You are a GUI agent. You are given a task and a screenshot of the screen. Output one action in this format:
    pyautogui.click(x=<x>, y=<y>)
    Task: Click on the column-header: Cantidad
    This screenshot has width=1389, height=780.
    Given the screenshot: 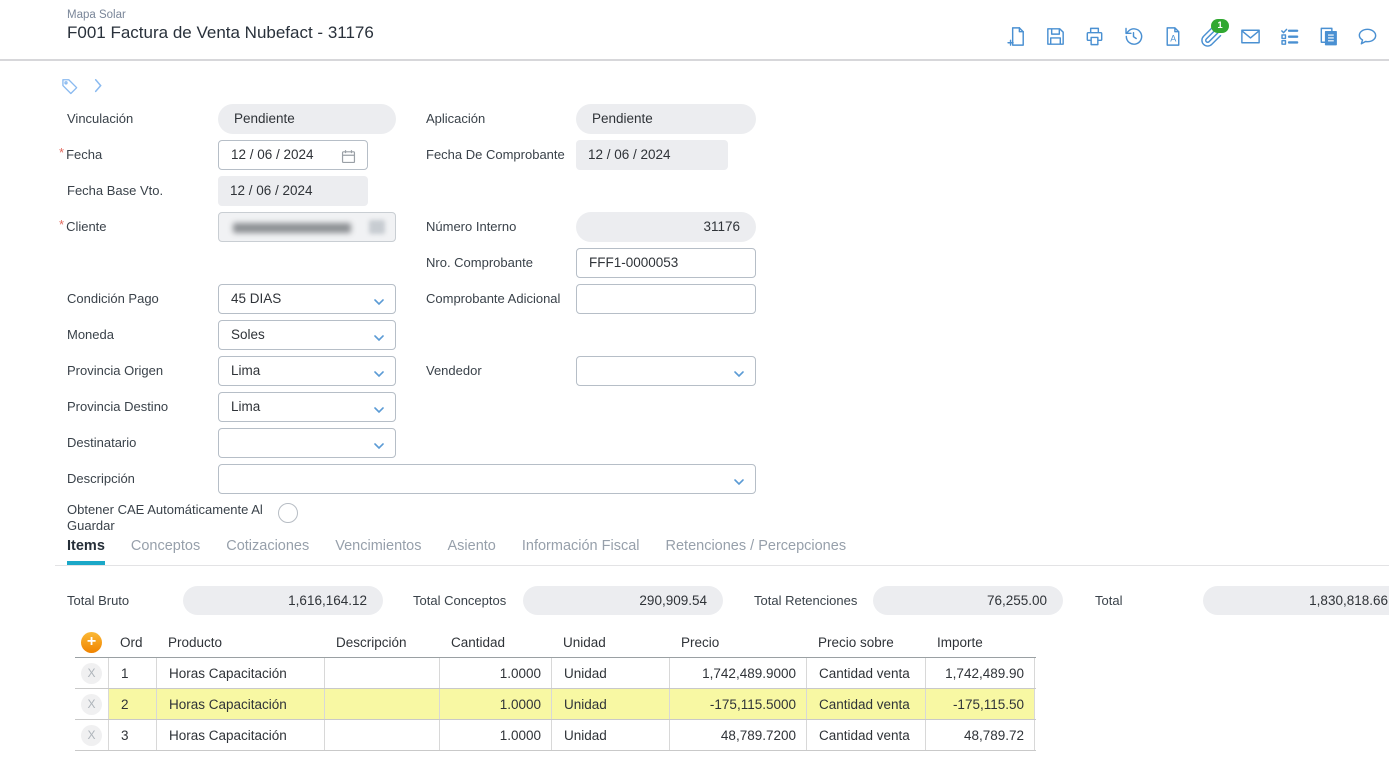 What is the action you would take?
    pyautogui.click(x=478, y=642)
    